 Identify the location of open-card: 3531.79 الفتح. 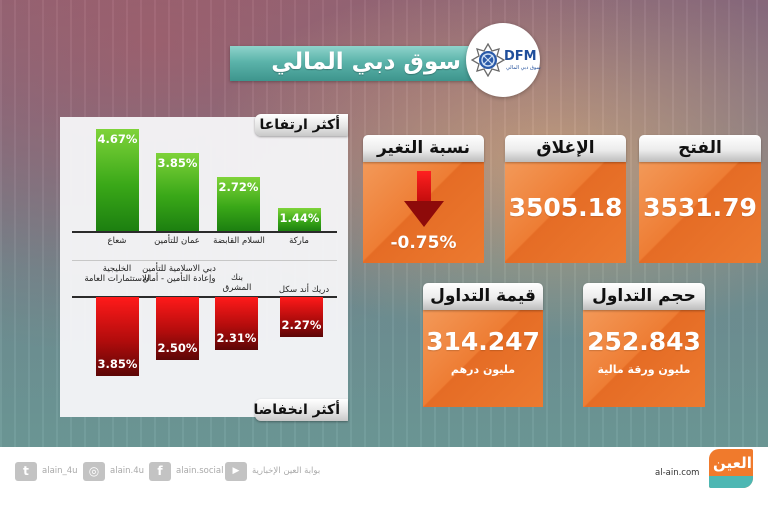
(700, 199).